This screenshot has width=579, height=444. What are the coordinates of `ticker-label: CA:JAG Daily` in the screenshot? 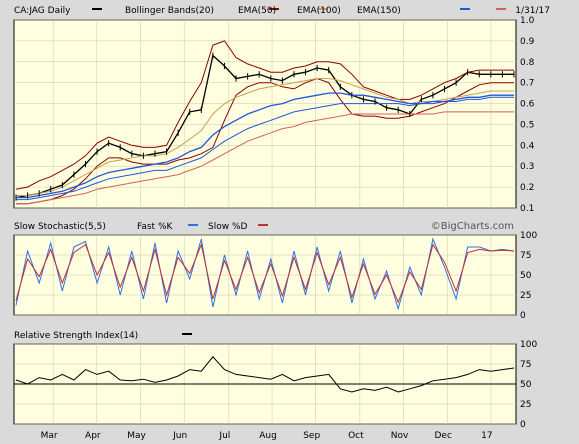 It's located at (42, 11).